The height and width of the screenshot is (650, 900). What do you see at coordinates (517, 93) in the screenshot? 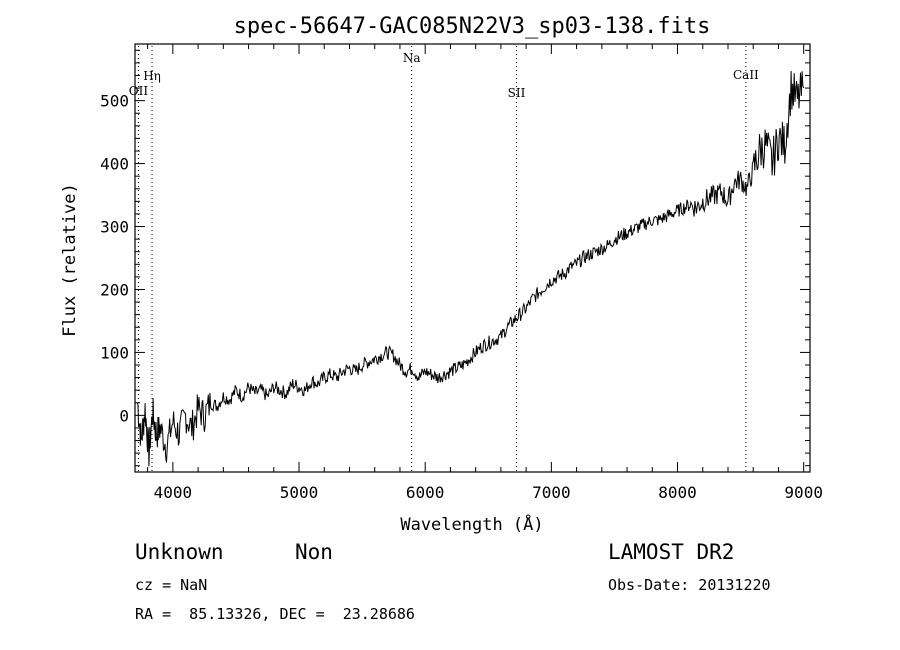
I see `spectral-line-label: SII` at bounding box center [517, 93].